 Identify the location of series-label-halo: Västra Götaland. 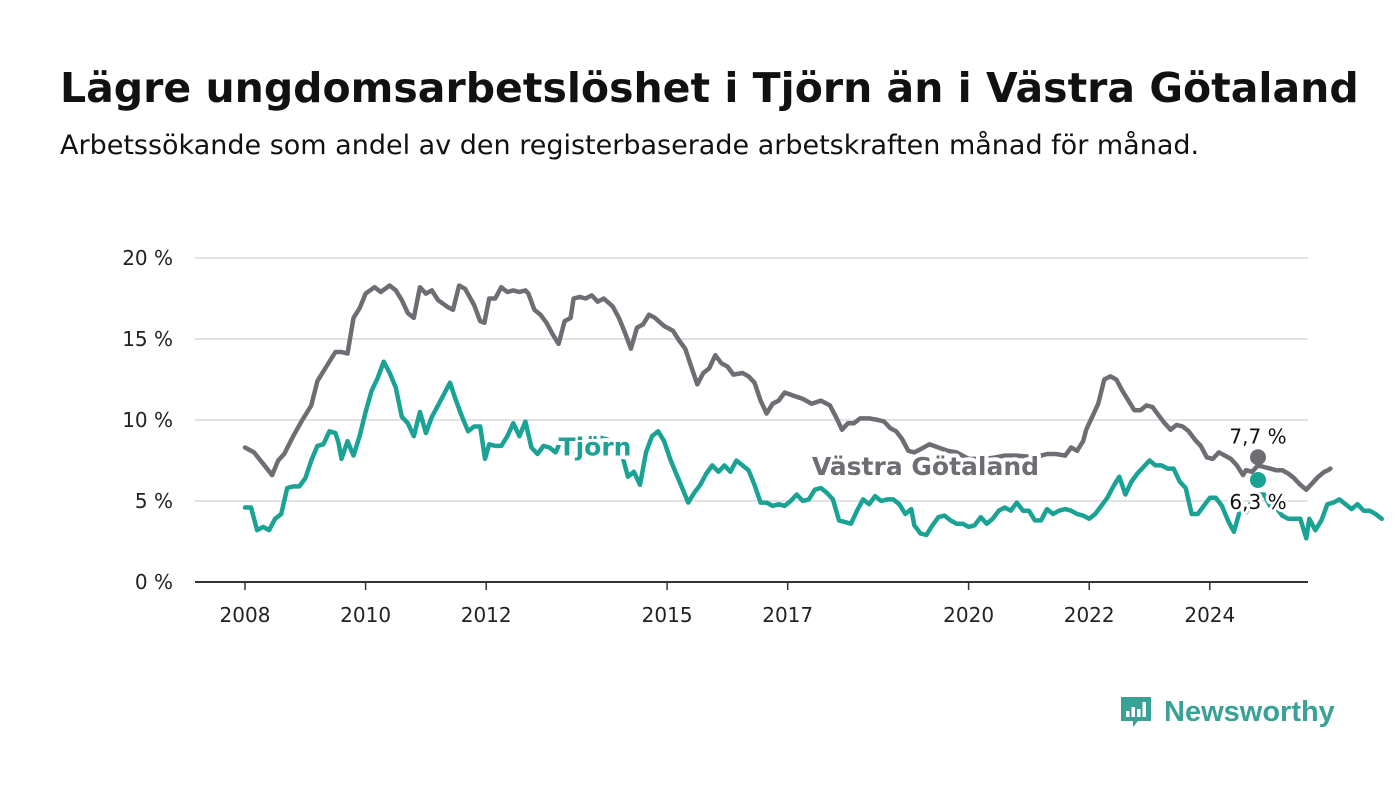
(925, 466).